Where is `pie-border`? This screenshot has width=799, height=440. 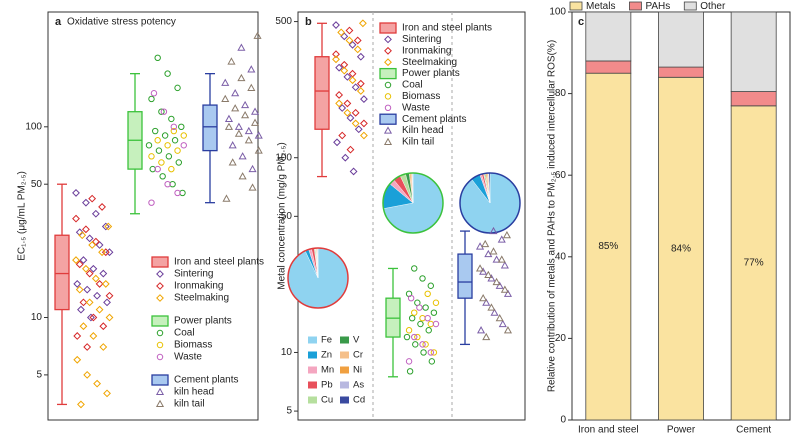
pie-border is located at coordinates (413, 203).